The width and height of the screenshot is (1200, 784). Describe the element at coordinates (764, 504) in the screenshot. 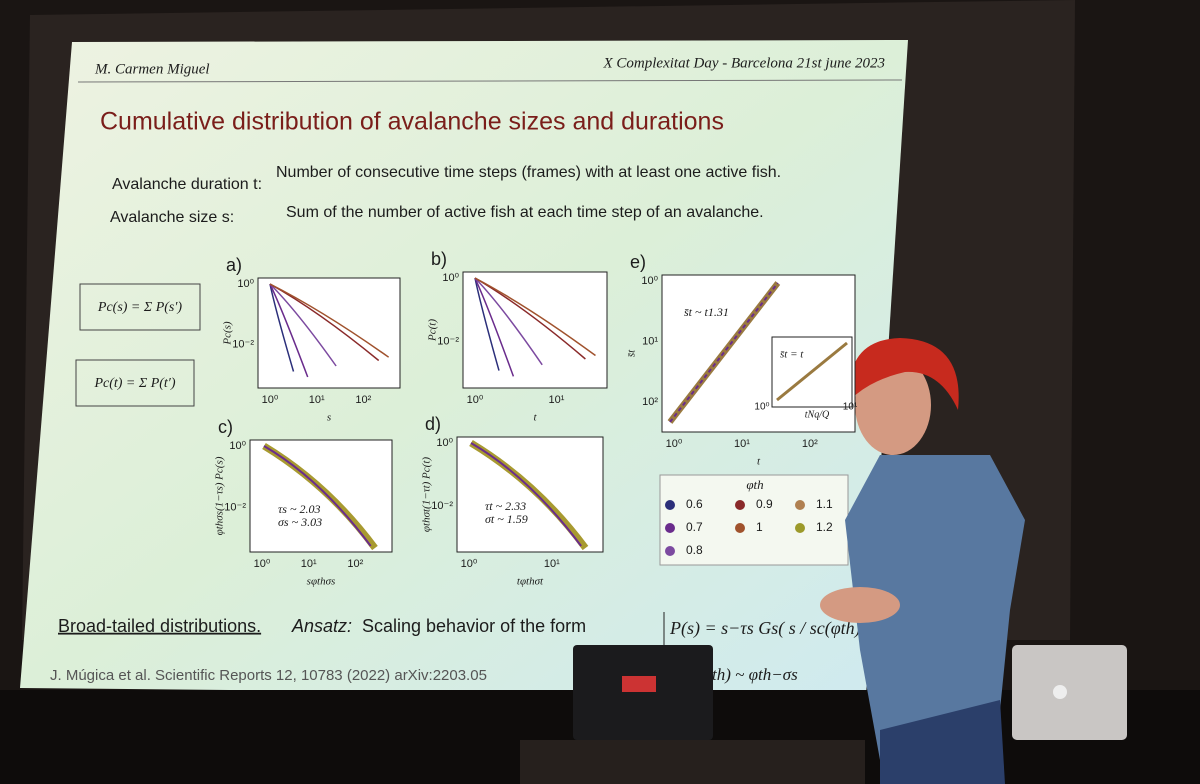

I see `legend-label: 0.9` at that location.